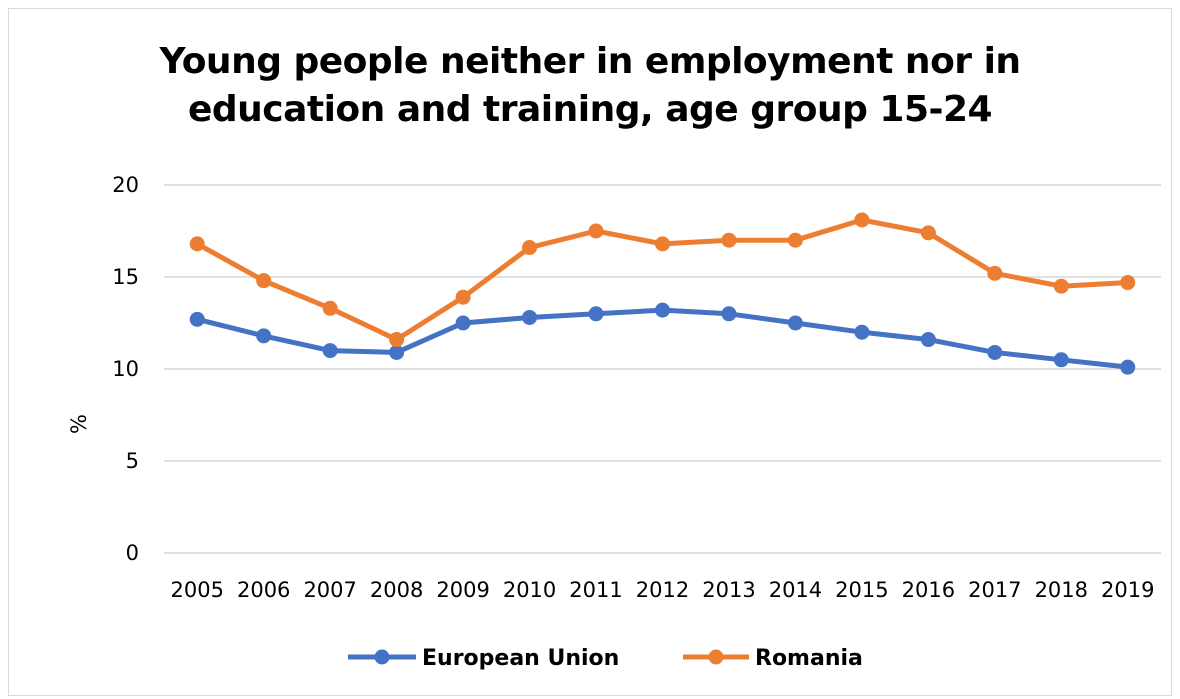 The width and height of the screenshot is (1180, 699). What do you see at coordinates (79, 424) in the screenshot?
I see `y-axis-label: %` at bounding box center [79, 424].